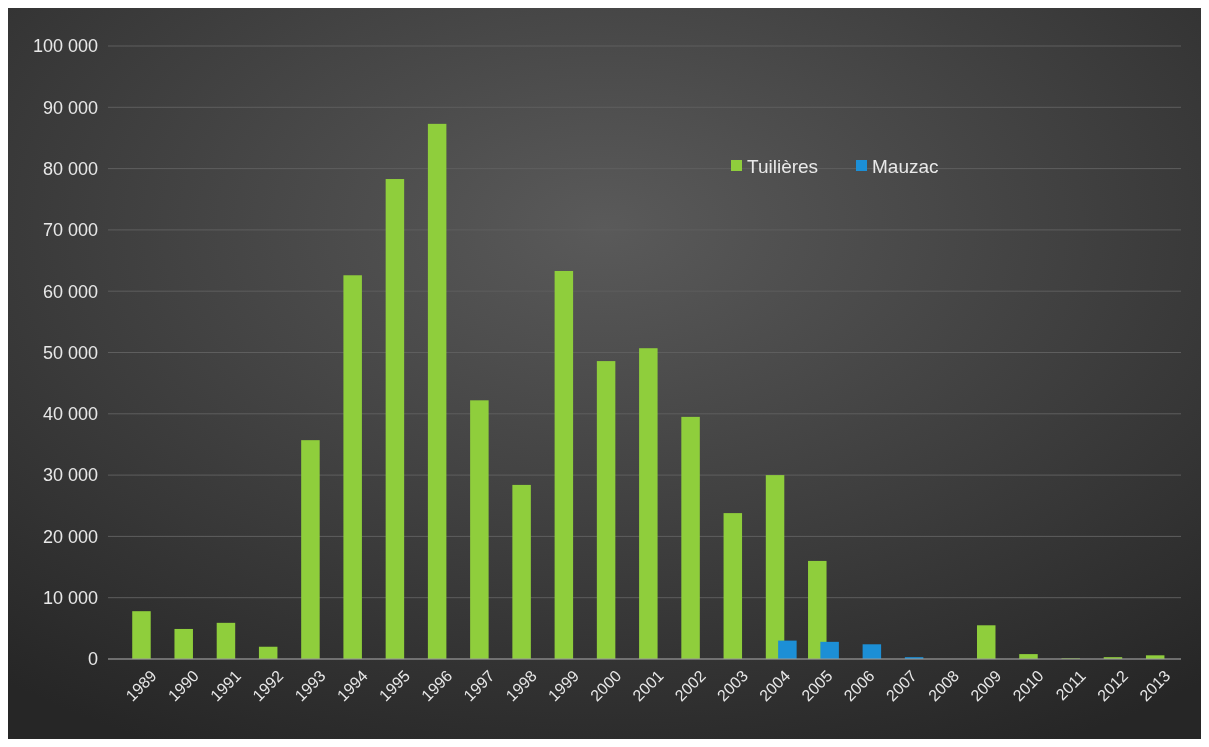  Describe the element at coordinates (783, 166) in the screenshot. I see `legend-label: Tuilières` at that location.